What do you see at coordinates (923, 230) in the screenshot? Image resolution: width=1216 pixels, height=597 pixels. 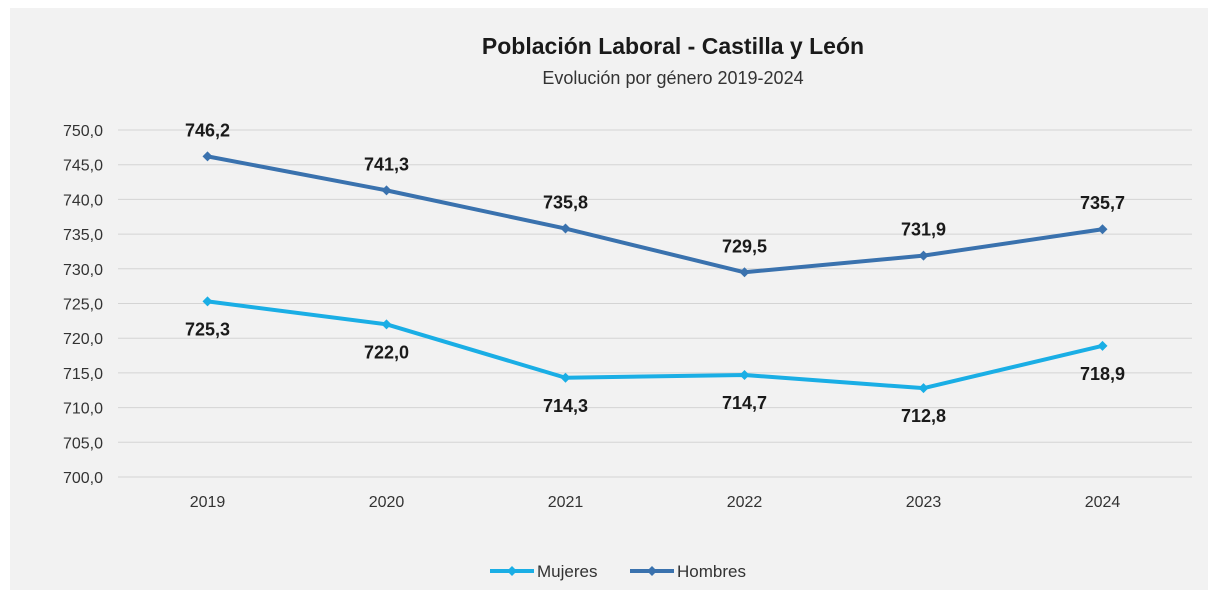 I see `data-label: 731,9` at bounding box center [923, 230].